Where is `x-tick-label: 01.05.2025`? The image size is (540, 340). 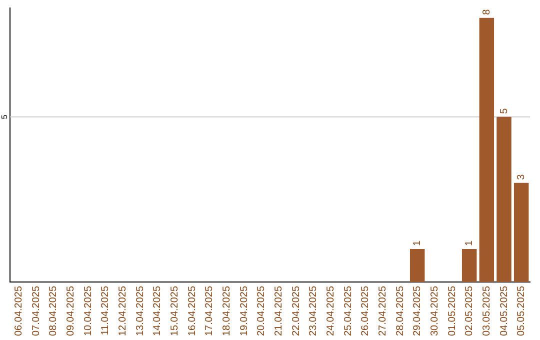 x-tick-label: 01.05.2025 is located at coordinates (452, 311).